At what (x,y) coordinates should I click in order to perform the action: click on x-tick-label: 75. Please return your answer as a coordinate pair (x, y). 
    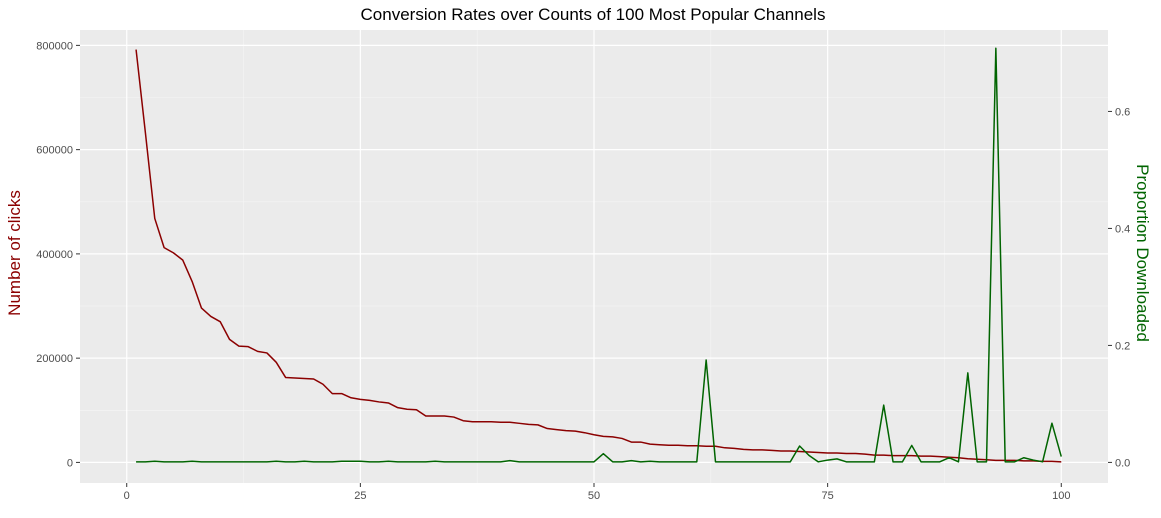
    Looking at the image, I should click on (828, 496).